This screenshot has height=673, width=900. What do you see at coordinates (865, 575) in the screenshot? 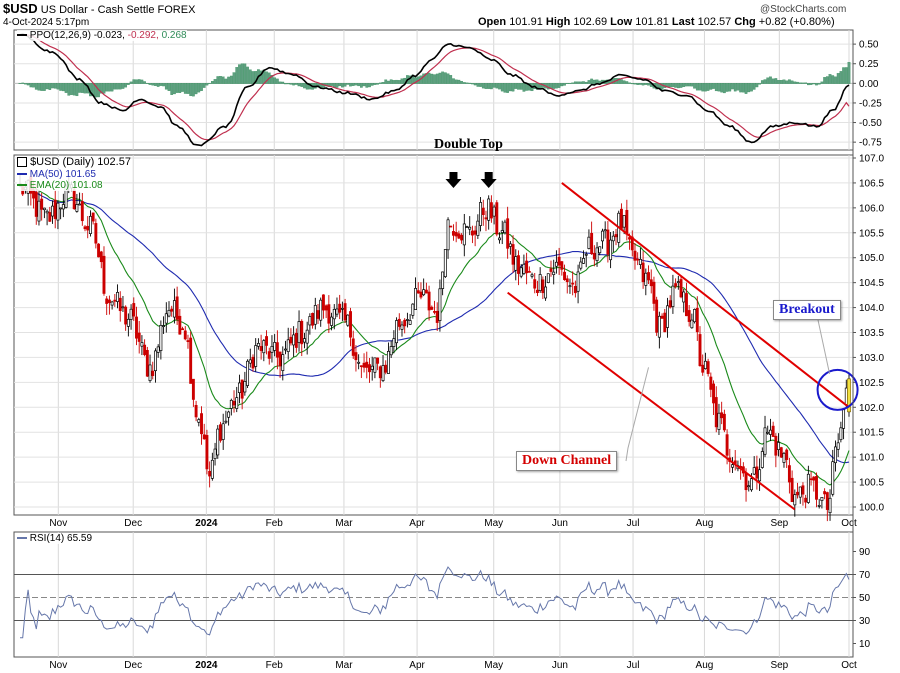
I see `rsi-tick-label: 70` at bounding box center [865, 575].